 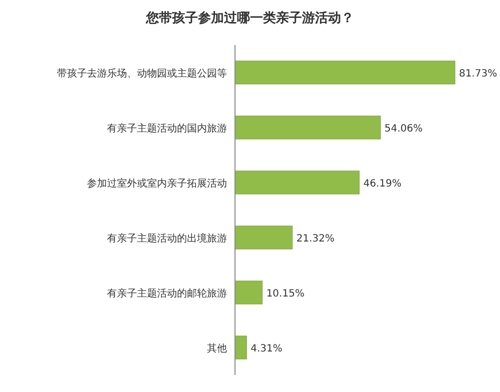 I want to click on y-tick-label: 有亲子主题活动的出境旅游, so click(x=167, y=238).